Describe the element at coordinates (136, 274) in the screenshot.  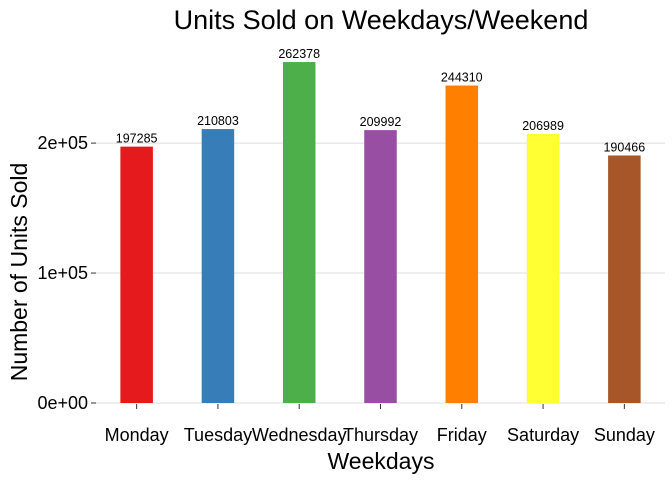
I see `bar-monday` at that location.